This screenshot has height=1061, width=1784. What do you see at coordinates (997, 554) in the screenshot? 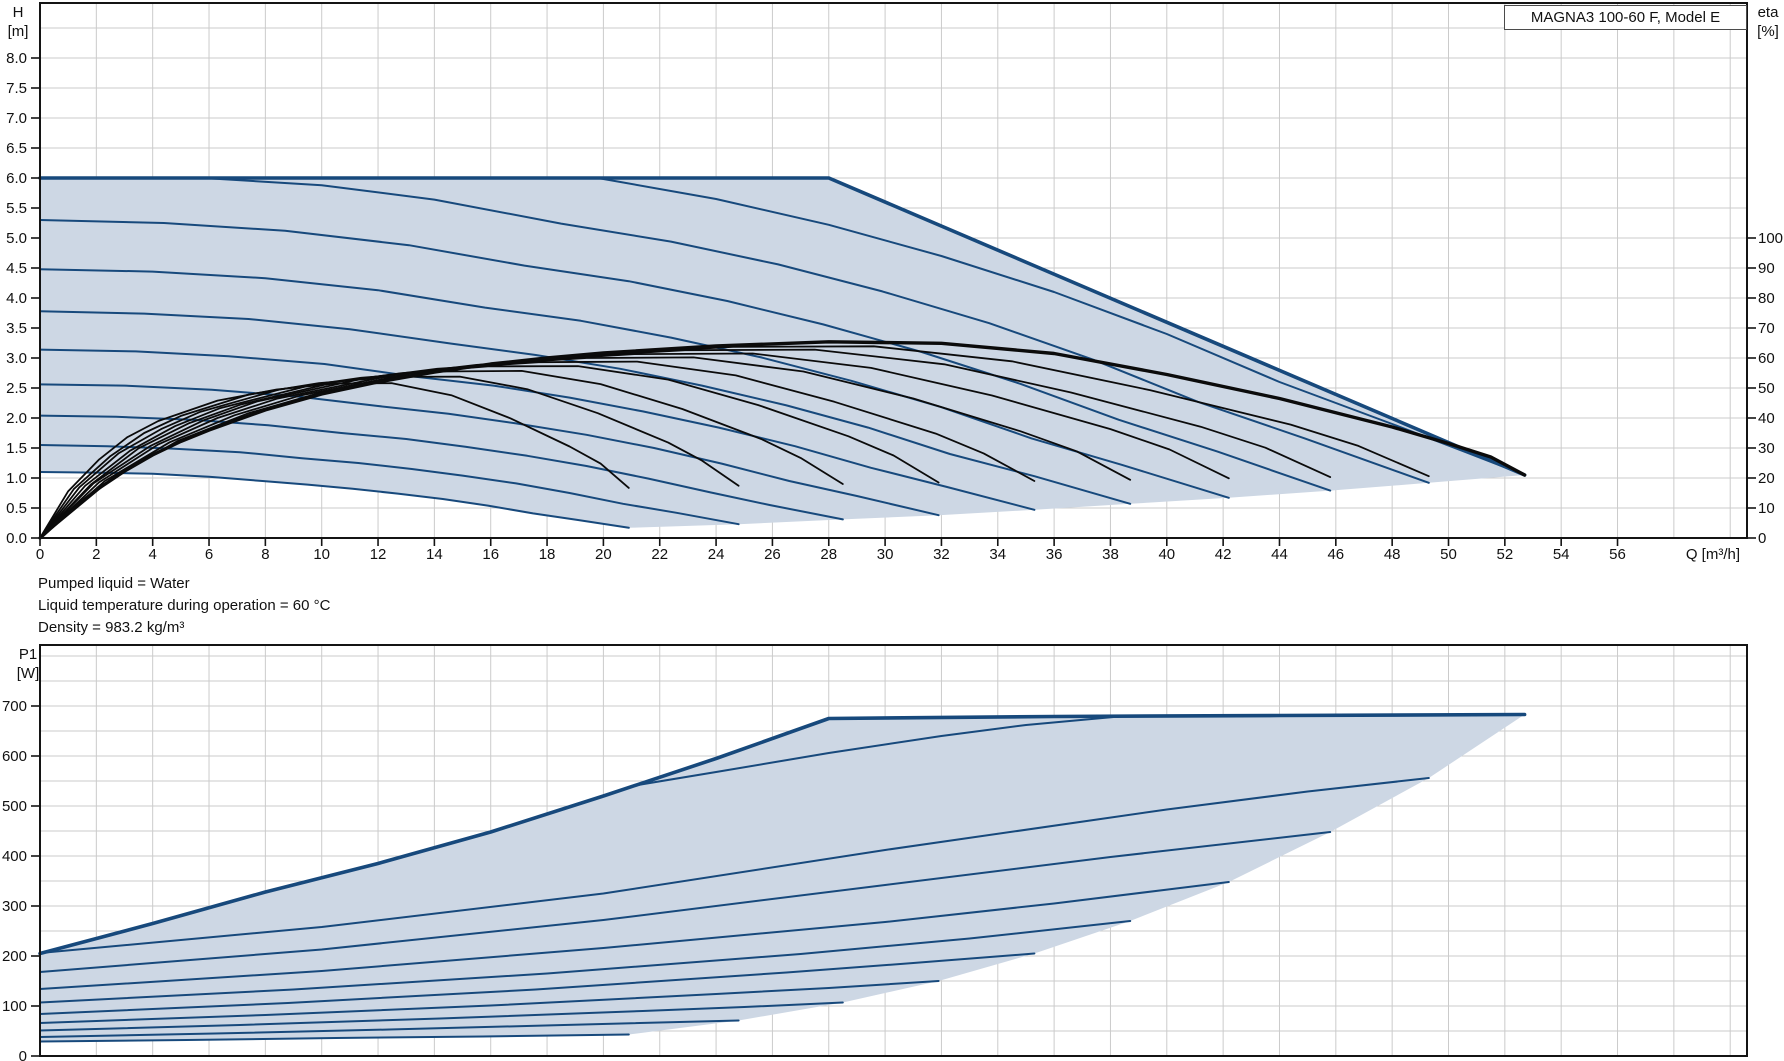
I see `svg-text: 34` at bounding box center [997, 554].